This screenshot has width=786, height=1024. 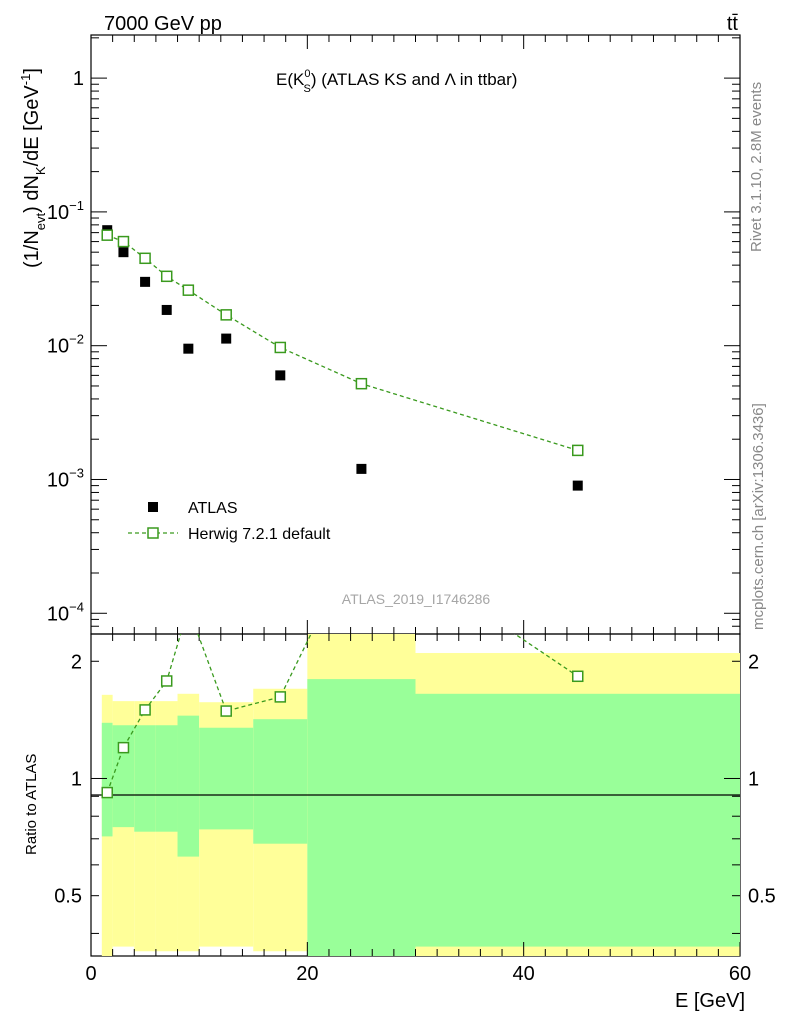 What do you see at coordinates (68, 897) in the screenshot?
I see `ratio-y-tick-label-0: 0.5` at bounding box center [68, 897].